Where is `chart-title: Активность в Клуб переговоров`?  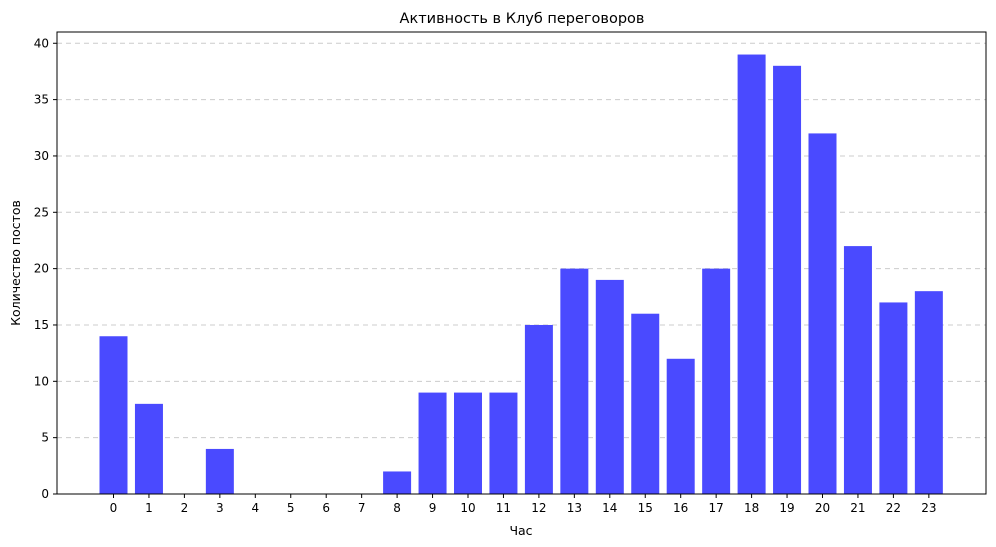
chart-title: Активность в Клуб переговоров is located at coordinates (522, 19).